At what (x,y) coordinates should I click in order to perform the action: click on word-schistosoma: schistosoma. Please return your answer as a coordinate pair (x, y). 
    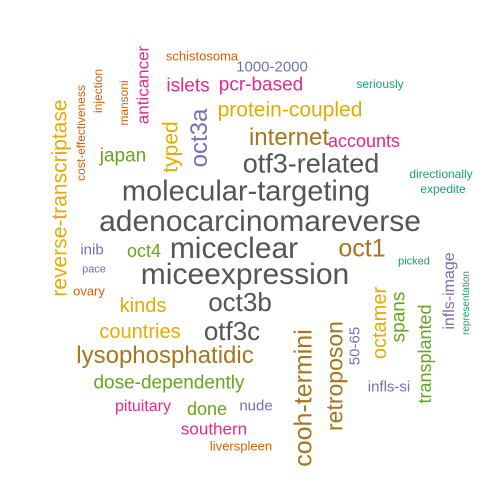
    Looking at the image, I should click on (202, 56).